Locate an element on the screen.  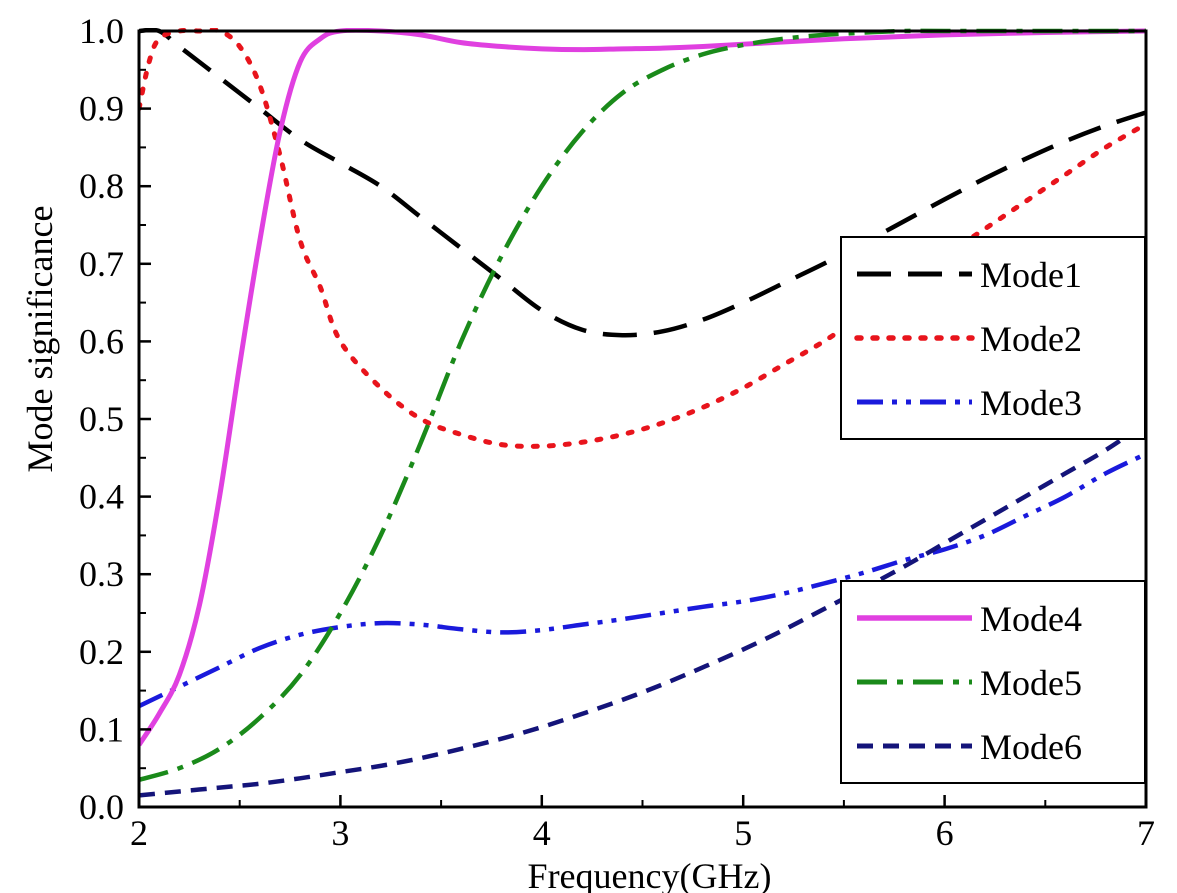
x-tick-label: 2 is located at coordinates (139, 833).